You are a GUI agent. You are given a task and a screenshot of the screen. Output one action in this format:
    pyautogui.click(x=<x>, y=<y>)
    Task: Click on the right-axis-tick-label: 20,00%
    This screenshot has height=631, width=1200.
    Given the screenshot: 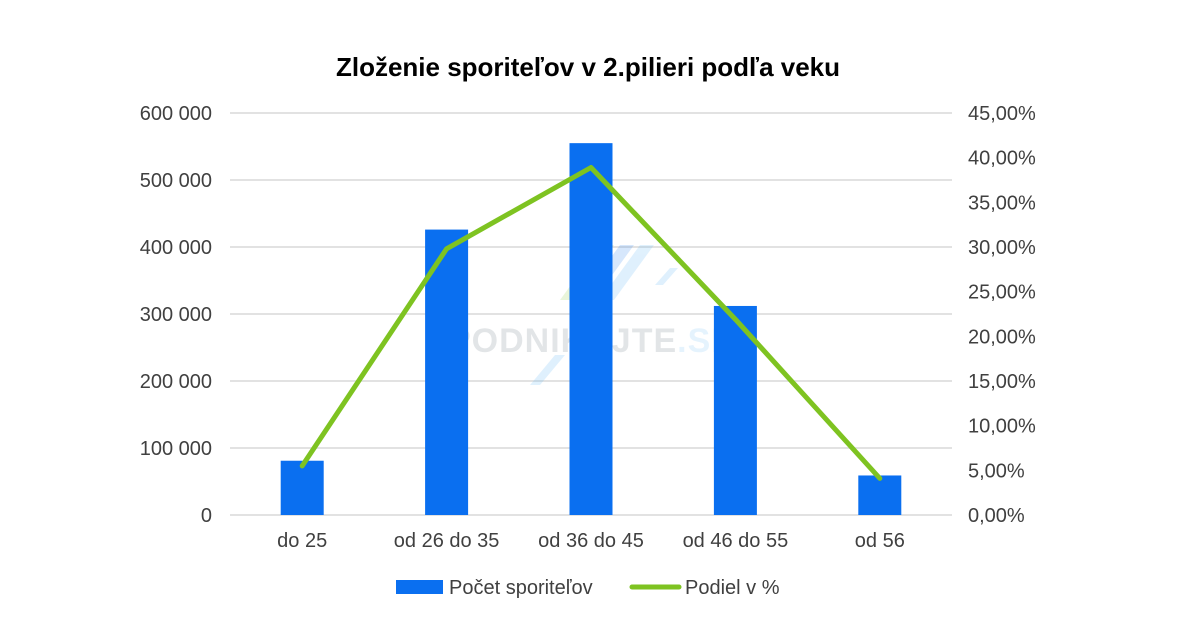 What is the action you would take?
    pyautogui.click(x=1002, y=337)
    